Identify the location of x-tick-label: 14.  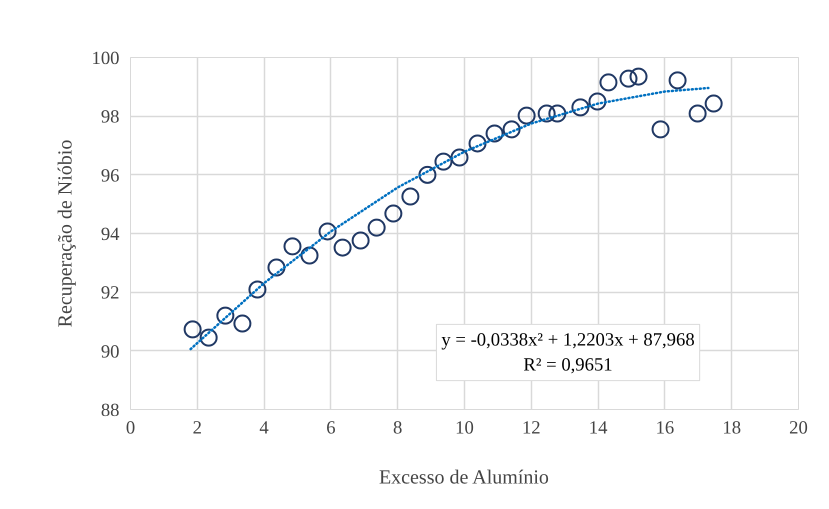
(598, 428).